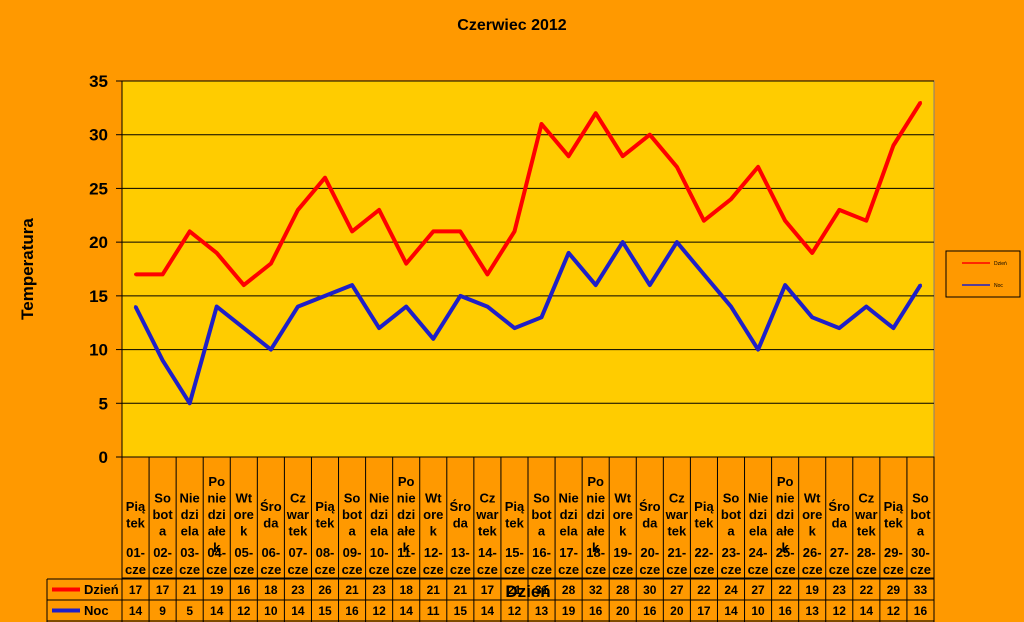 This screenshot has width=1024, height=622. I want to click on category-day-label: ela, so click(569, 531).